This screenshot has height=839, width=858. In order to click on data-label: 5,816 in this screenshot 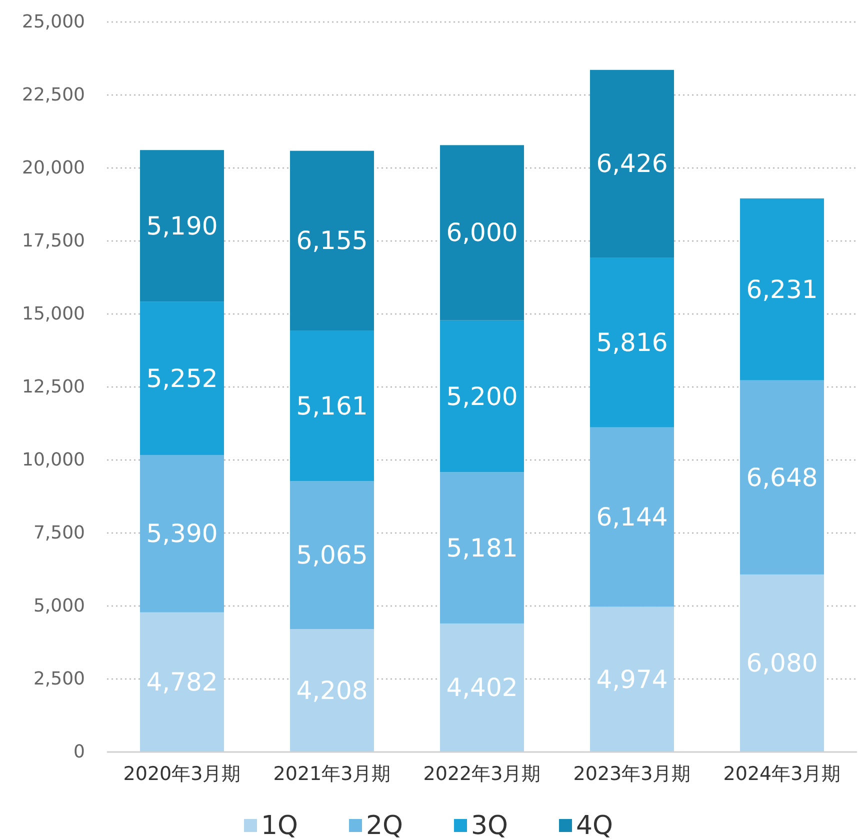, I will do `click(632, 342)`.